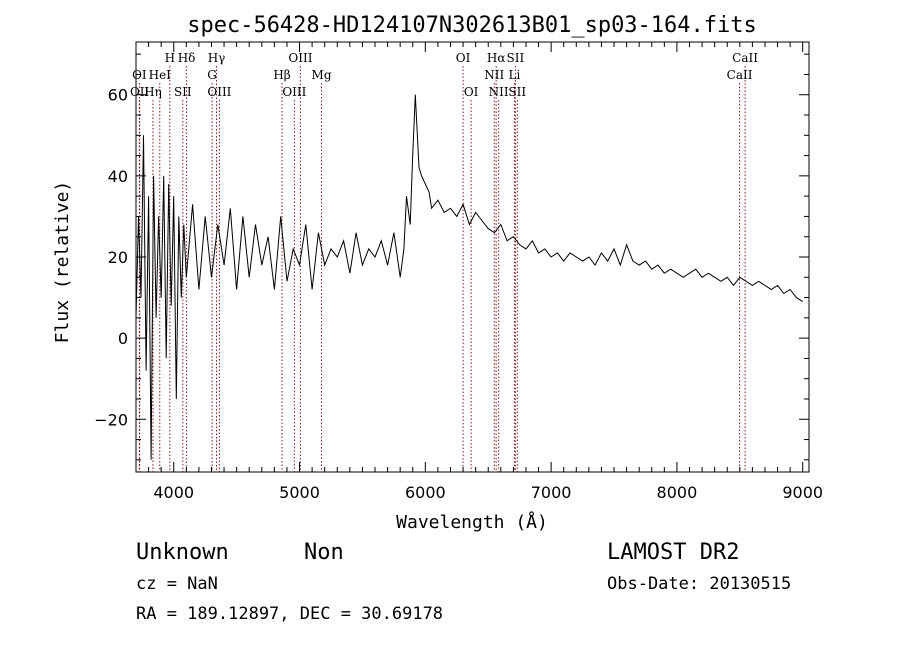 This screenshot has width=900, height=654. What do you see at coordinates (111, 419) in the screenshot?
I see `y-tick-label: −20` at bounding box center [111, 419].